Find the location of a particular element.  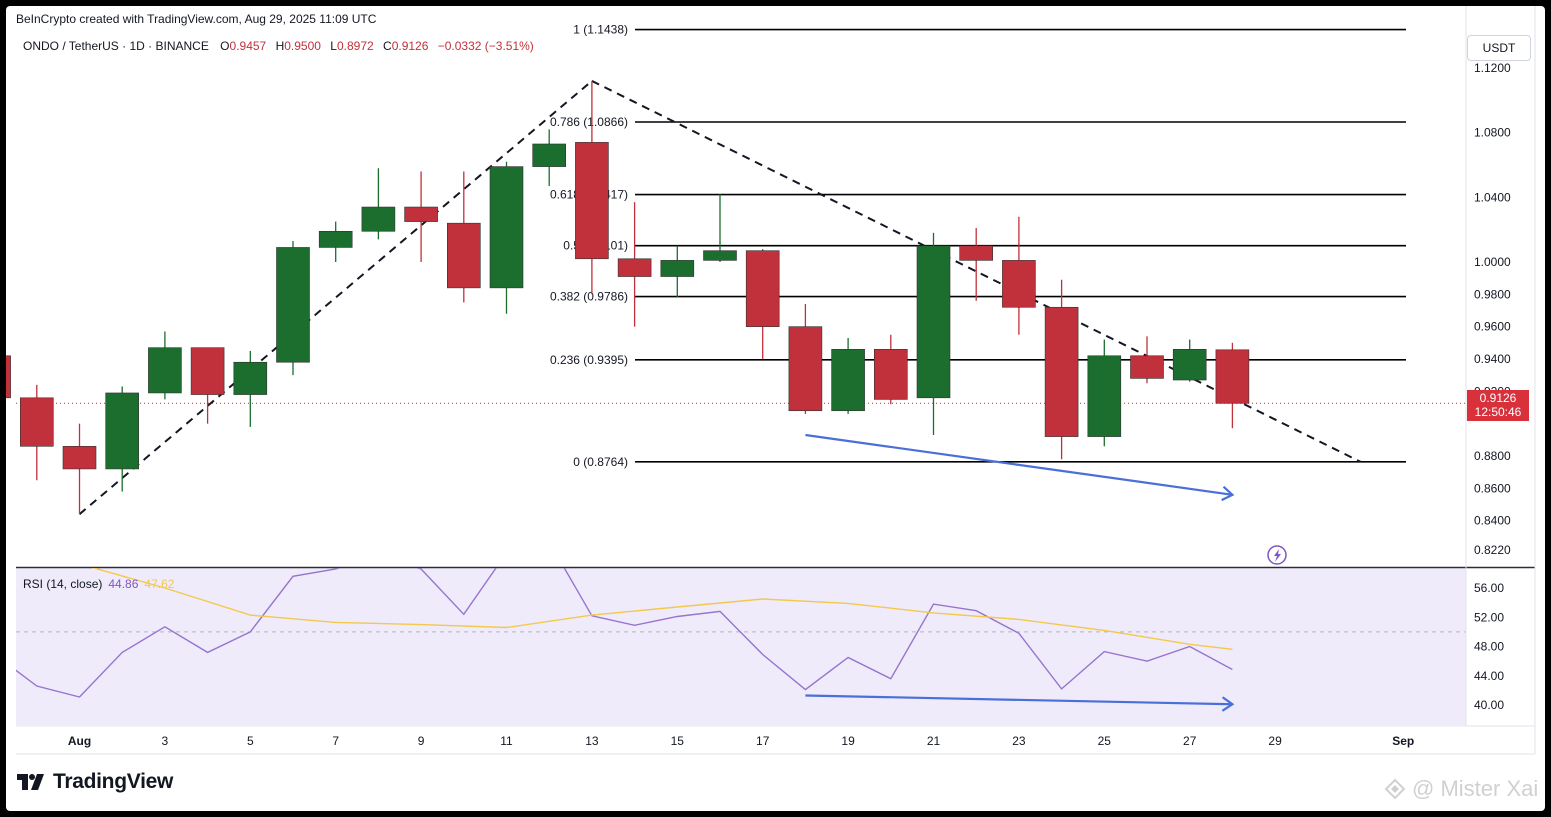

open-value: 0.9457 is located at coordinates (248, 46).